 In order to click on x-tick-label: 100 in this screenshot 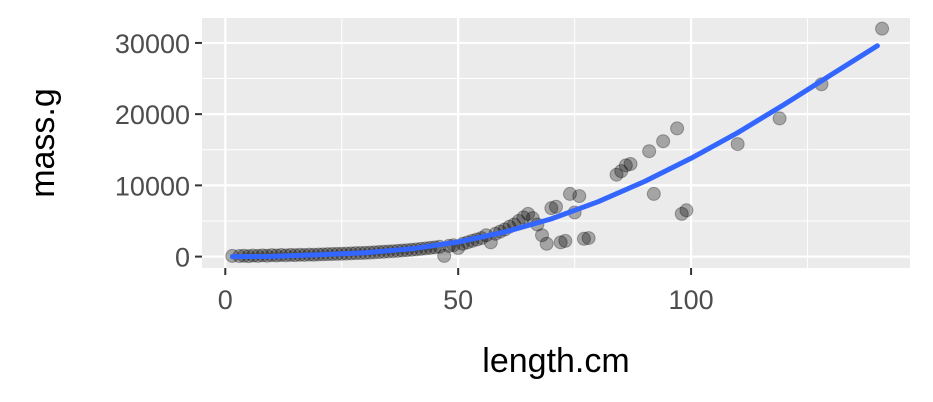, I will do `click(691, 300)`.